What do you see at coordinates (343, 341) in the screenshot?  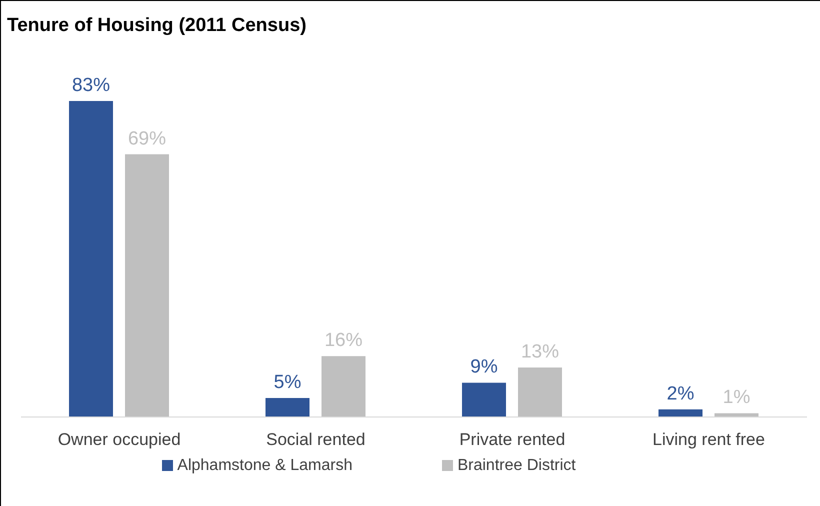 I see `data-label: 16%` at bounding box center [343, 341].